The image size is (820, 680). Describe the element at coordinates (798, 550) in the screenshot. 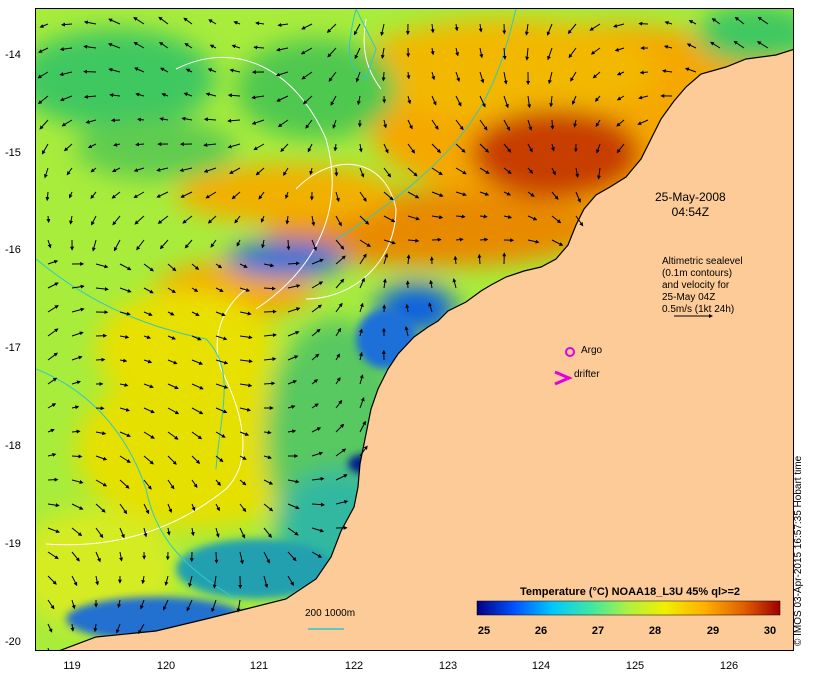

I see `copyright-text: © IMOS 03-Apr-2015 16:57:35 Hobart time` at that location.